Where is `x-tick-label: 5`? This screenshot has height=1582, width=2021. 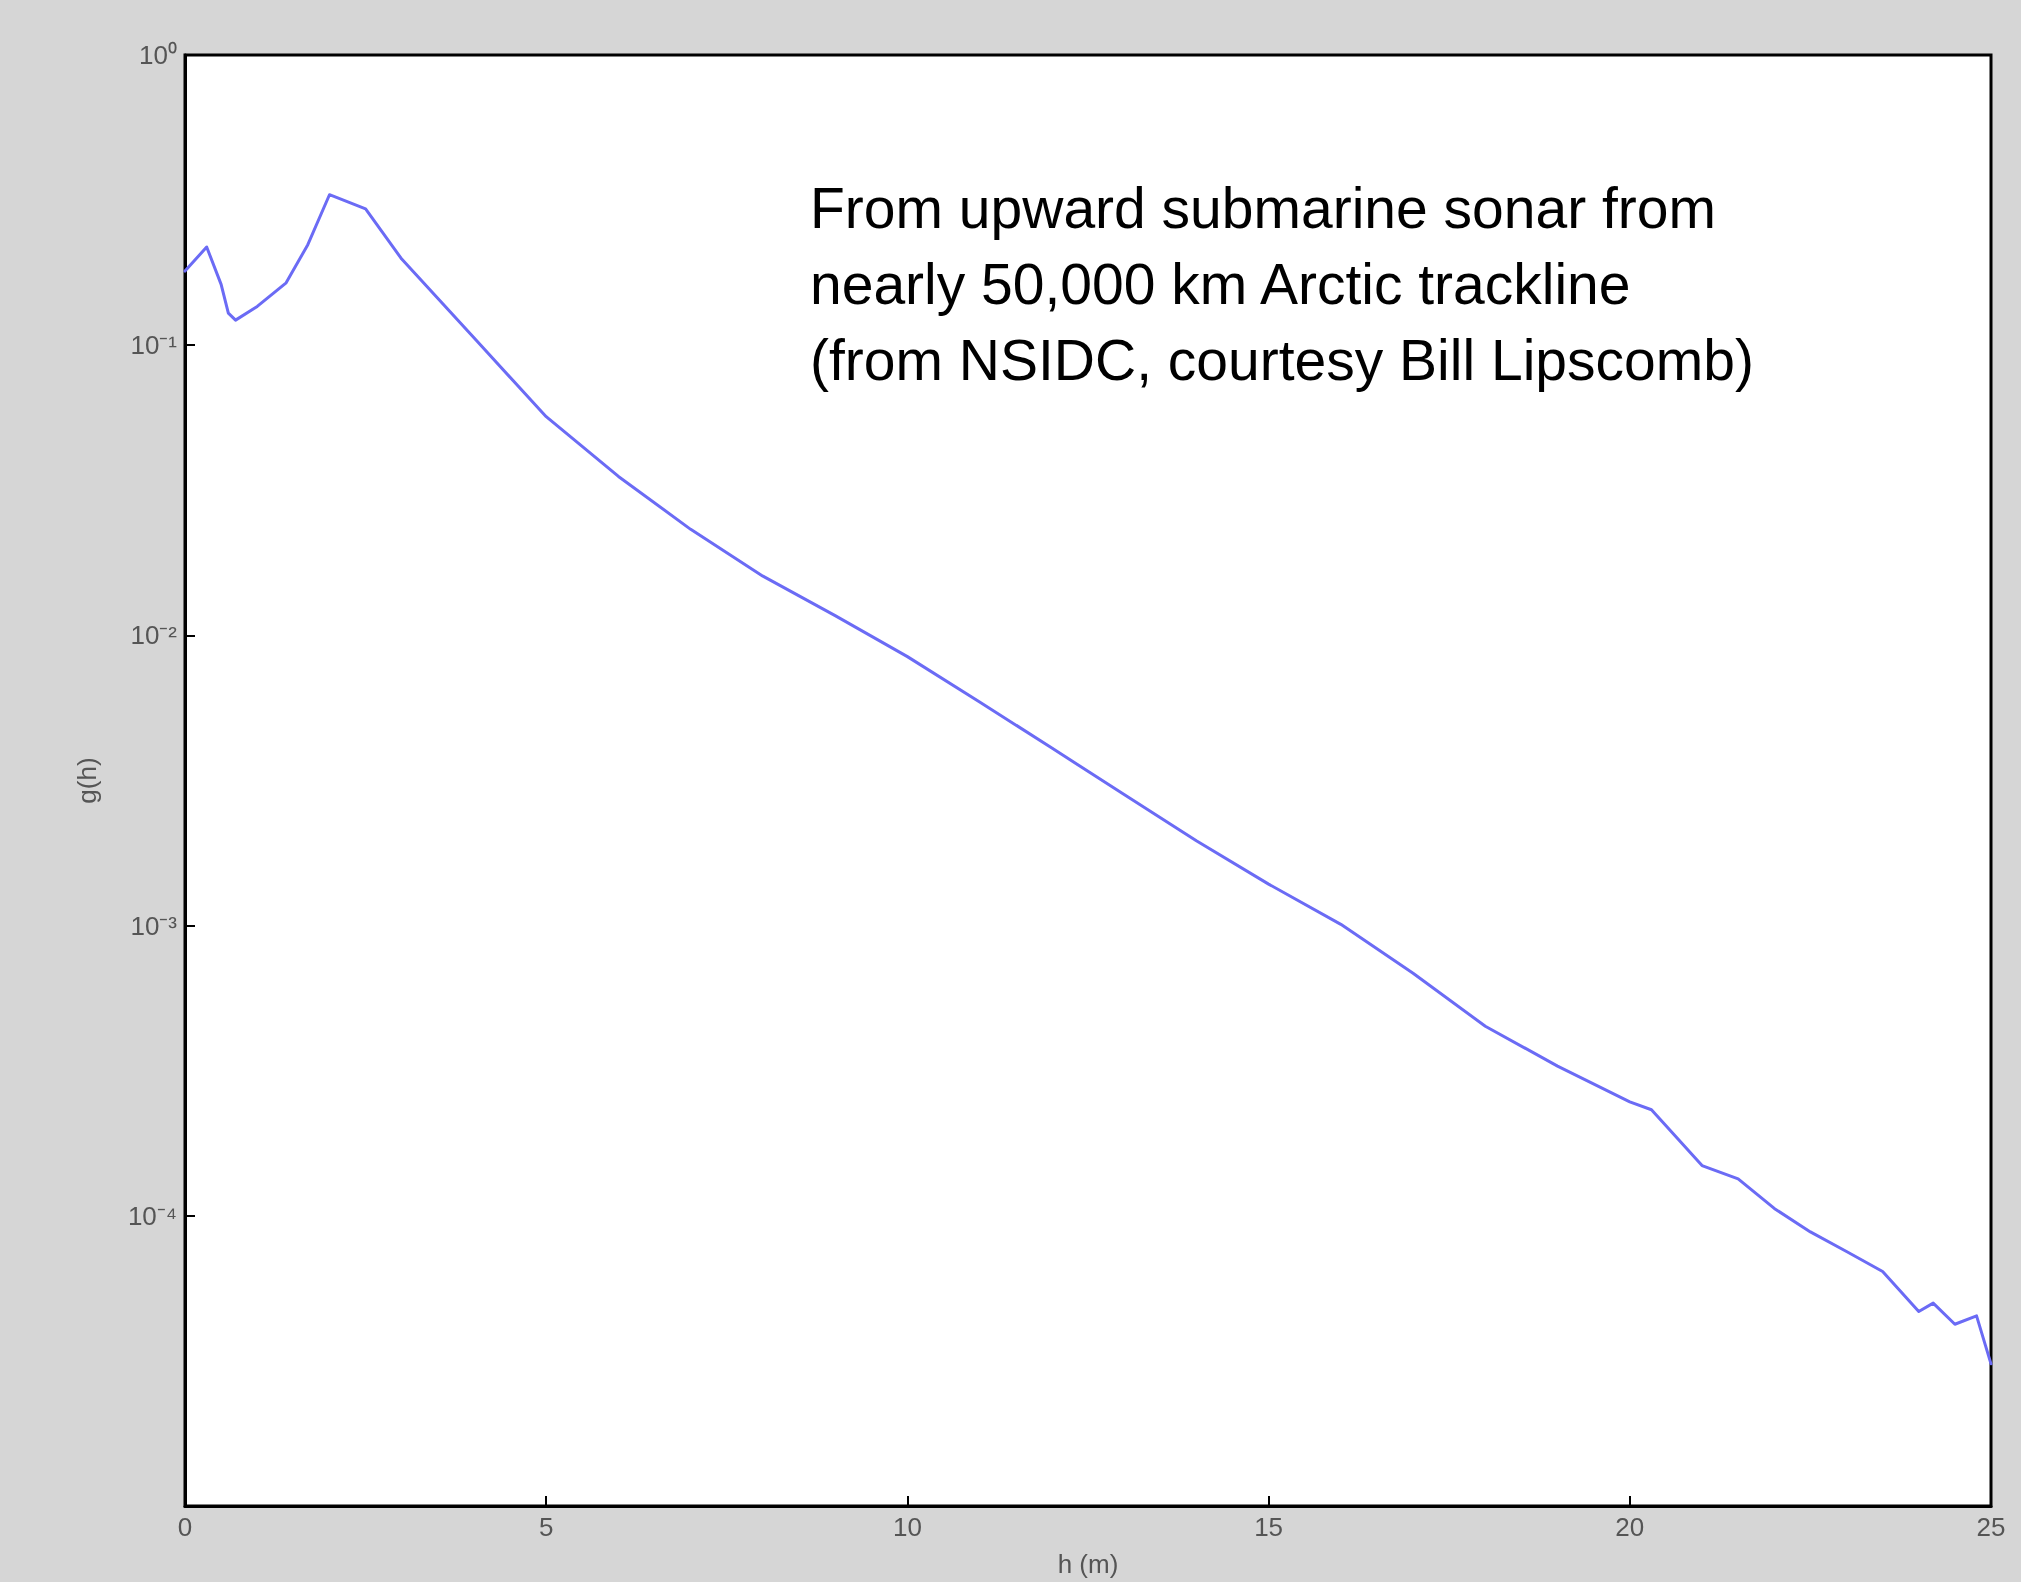
x-tick-label: 5 is located at coordinates (546, 1527).